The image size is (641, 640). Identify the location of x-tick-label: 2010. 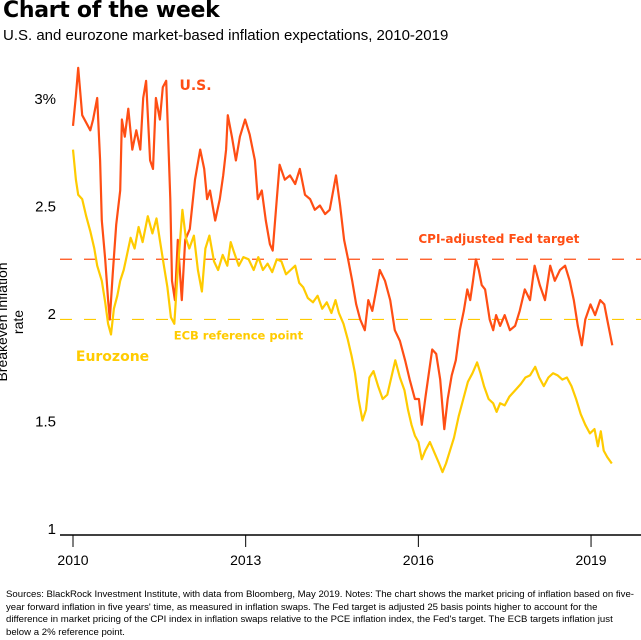
(72, 560).